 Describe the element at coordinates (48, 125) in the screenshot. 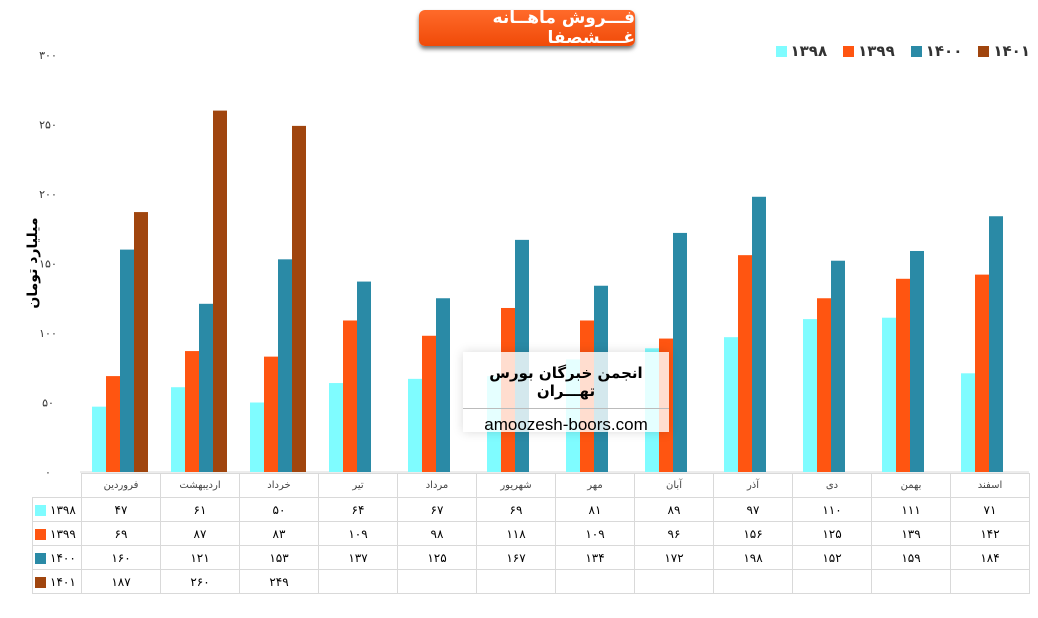

I see `y-tick-label: ۲۵۰` at that location.